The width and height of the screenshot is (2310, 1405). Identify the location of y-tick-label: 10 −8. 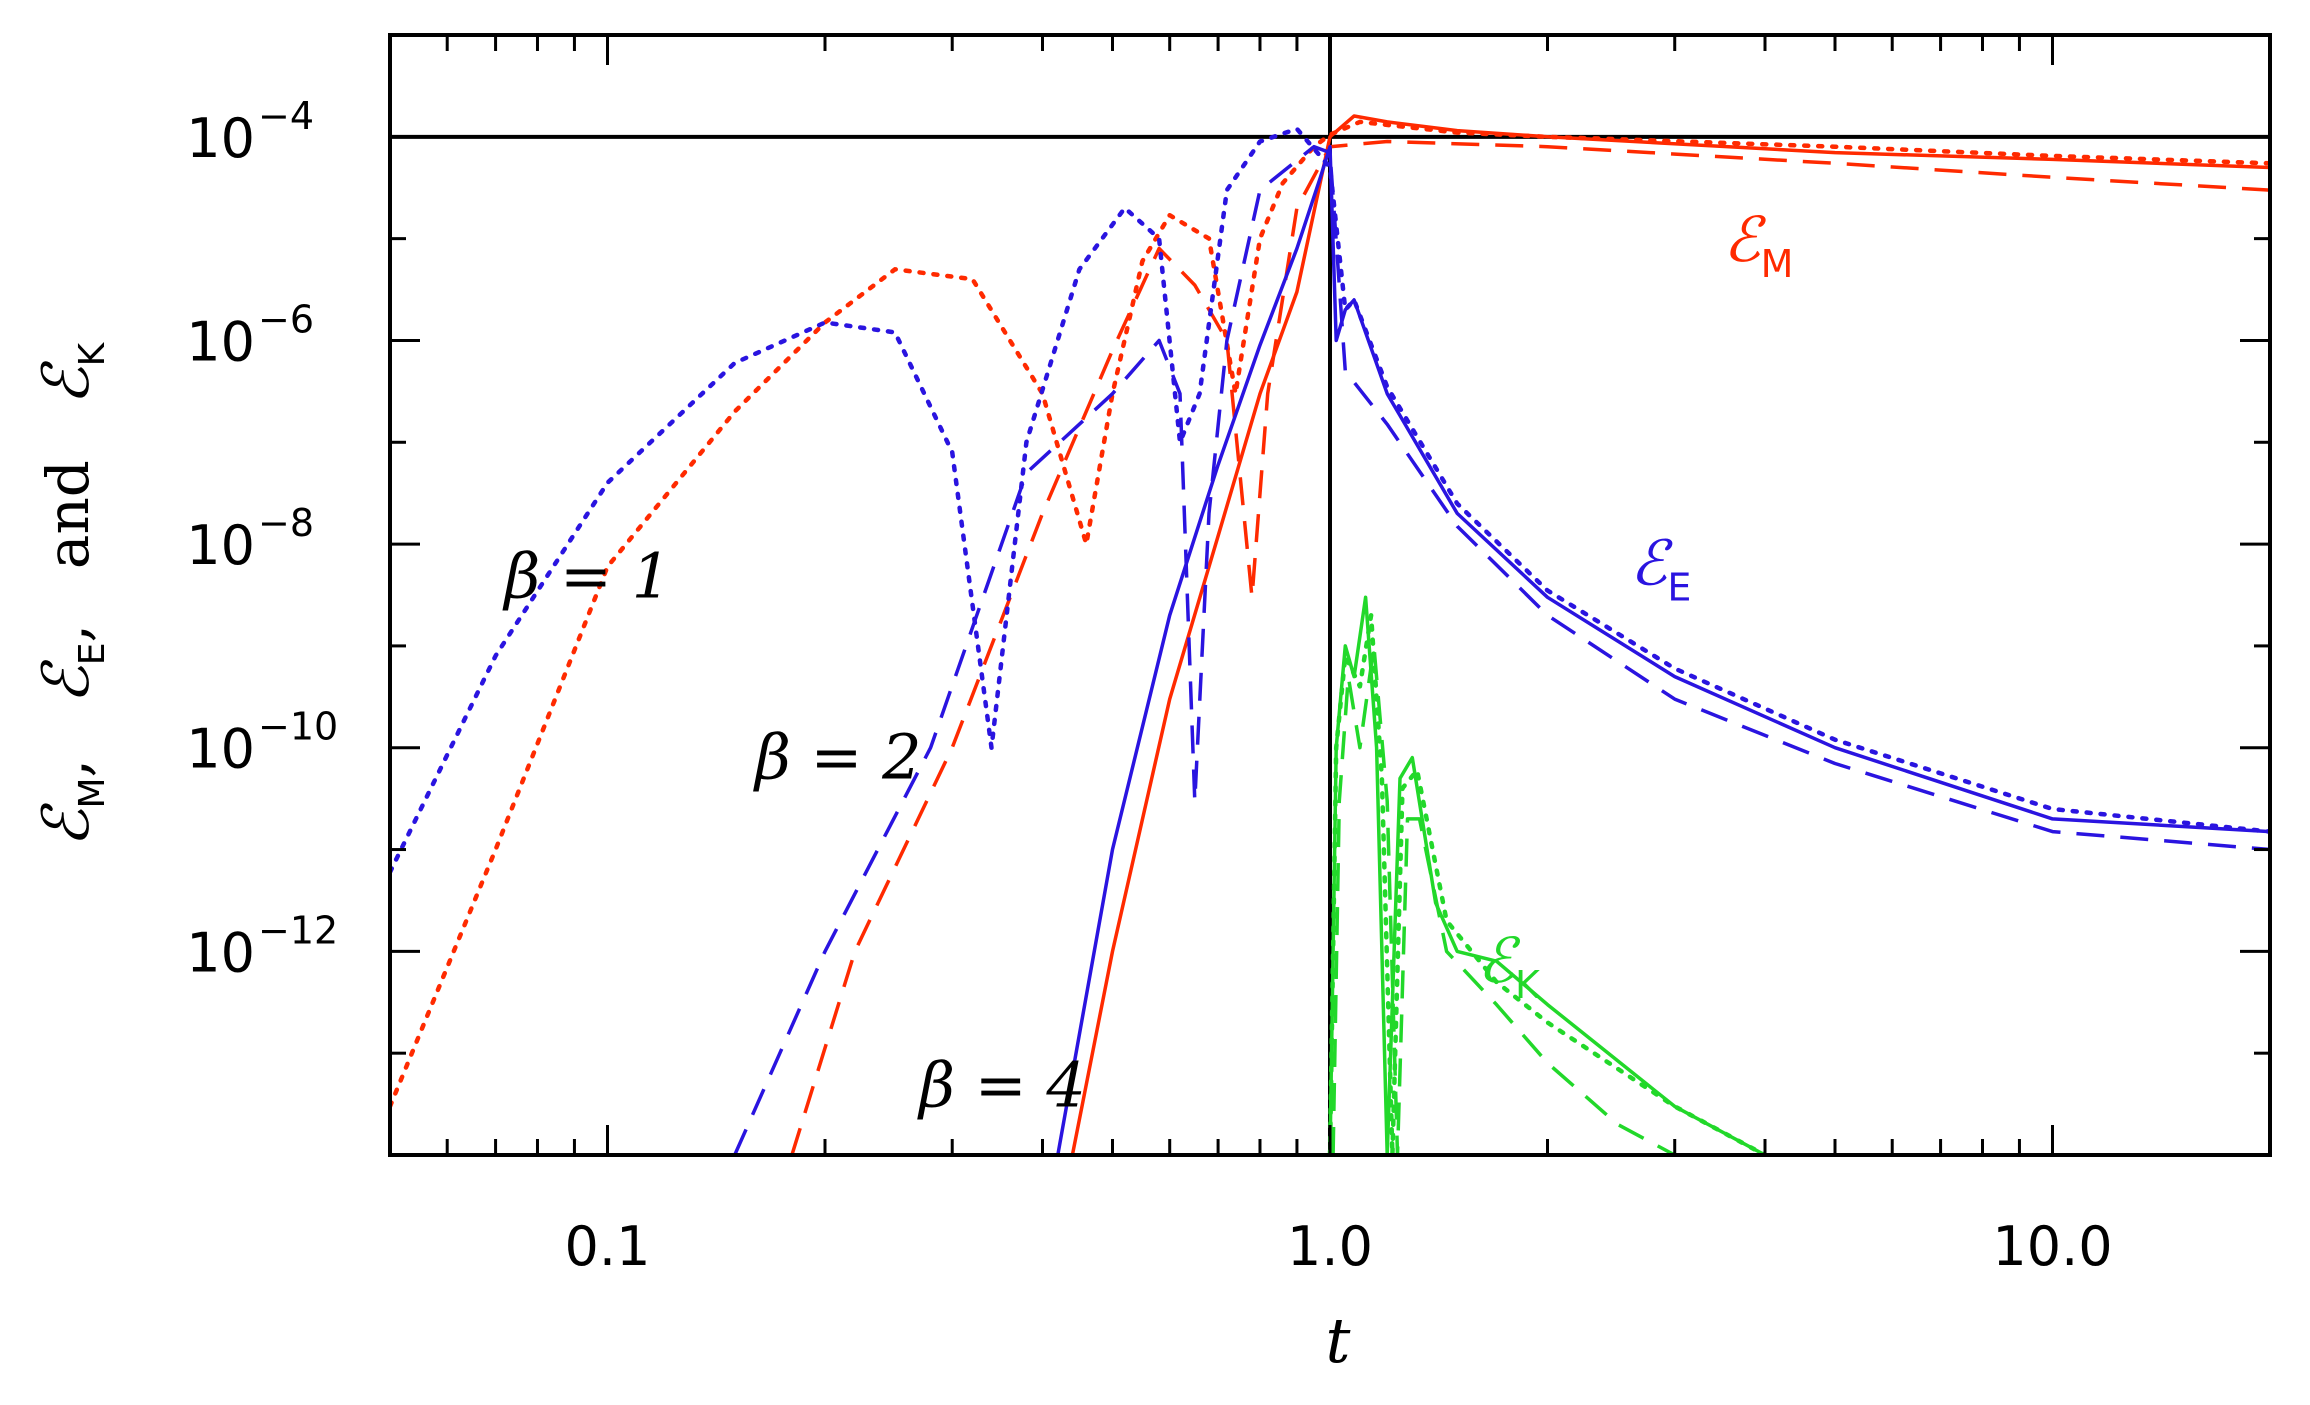
(250, 539).